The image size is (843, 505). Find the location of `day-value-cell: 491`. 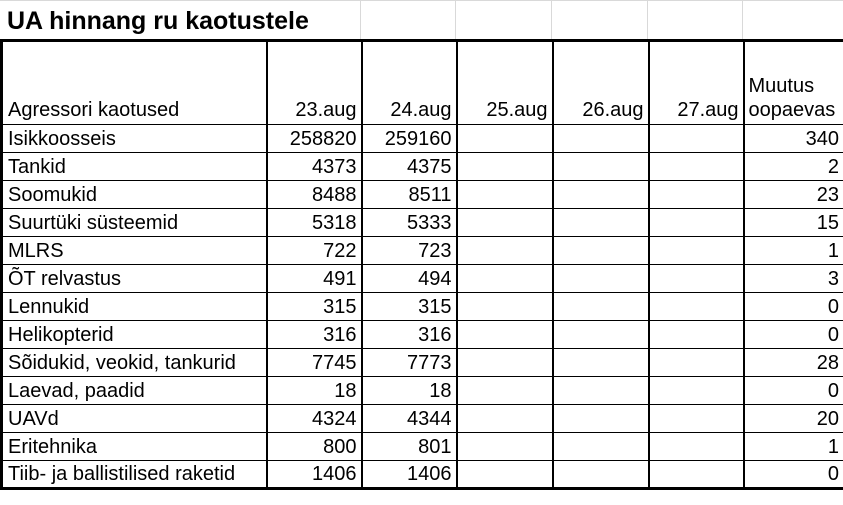

day-value-cell: 491 is located at coordinates (314, 278).